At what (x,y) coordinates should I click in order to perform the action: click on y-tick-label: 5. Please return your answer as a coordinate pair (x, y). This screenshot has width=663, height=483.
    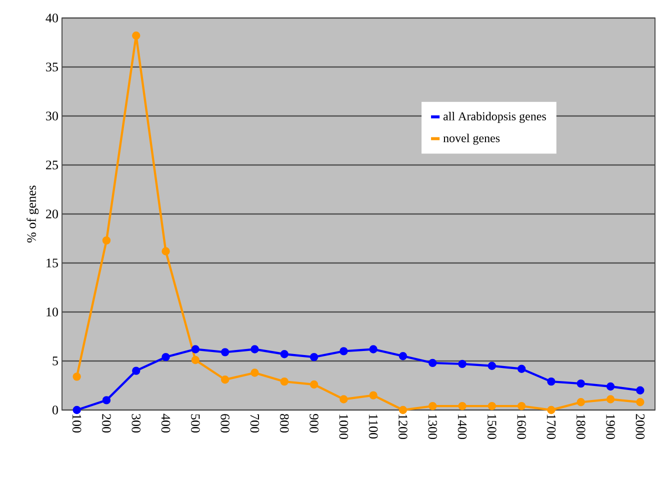
    Looking at the image, I should click on (55, 361).